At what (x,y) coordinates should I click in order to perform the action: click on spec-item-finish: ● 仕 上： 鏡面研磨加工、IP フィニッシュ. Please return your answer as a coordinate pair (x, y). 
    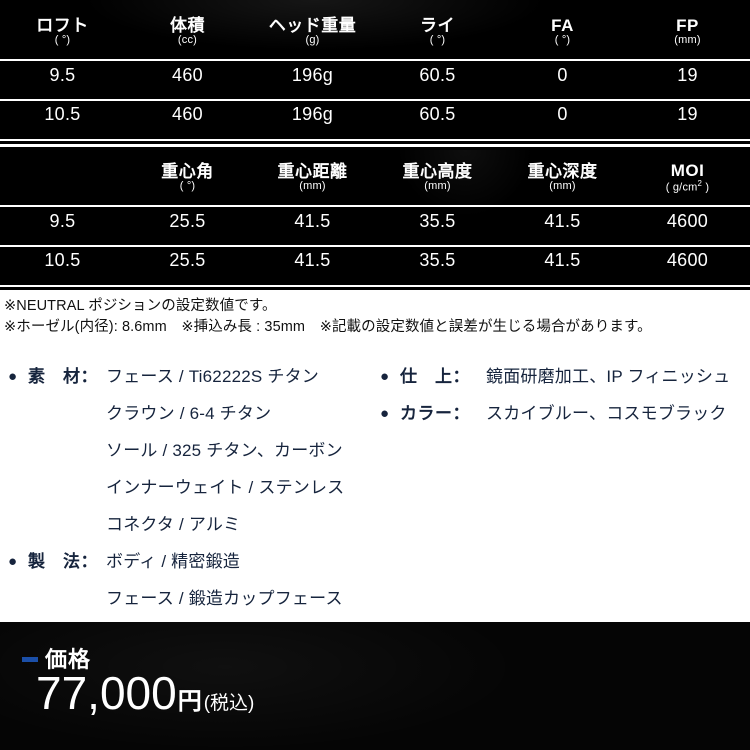
    Looking at the image, I should click on (565, 376).